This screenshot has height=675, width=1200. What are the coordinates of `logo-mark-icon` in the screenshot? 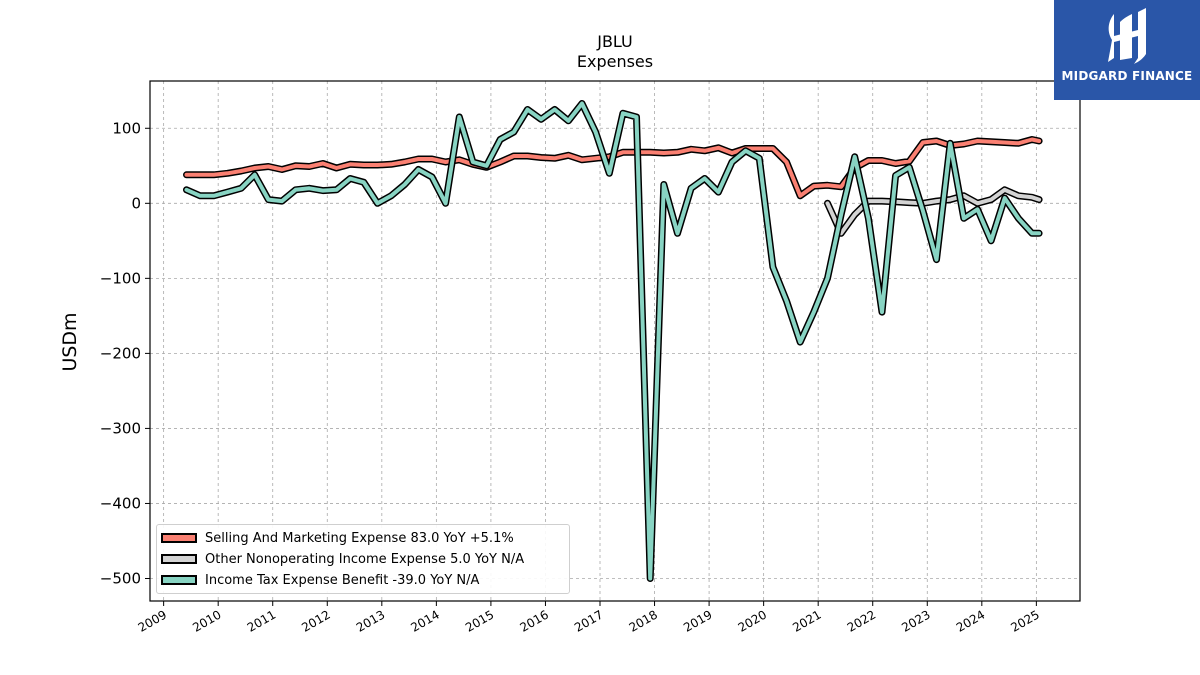 It's located at (1127, 36).